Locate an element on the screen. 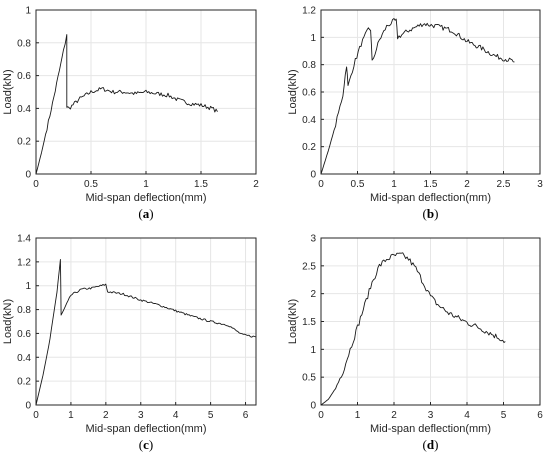  panel-label: (c) is located at coordinates (146, 444).